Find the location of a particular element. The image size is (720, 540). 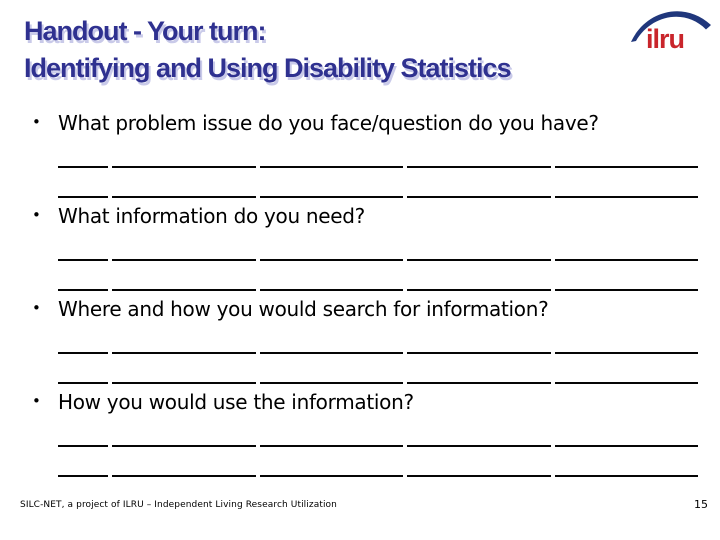

ilru-logo: ilru is located at coordinates (671, 32).